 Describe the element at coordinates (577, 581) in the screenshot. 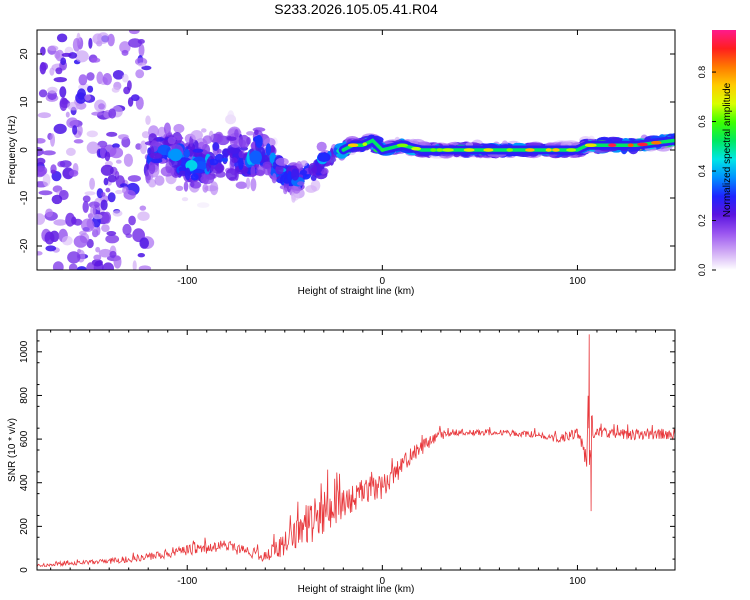

I see `snr-xtick-label: 100` at that location.